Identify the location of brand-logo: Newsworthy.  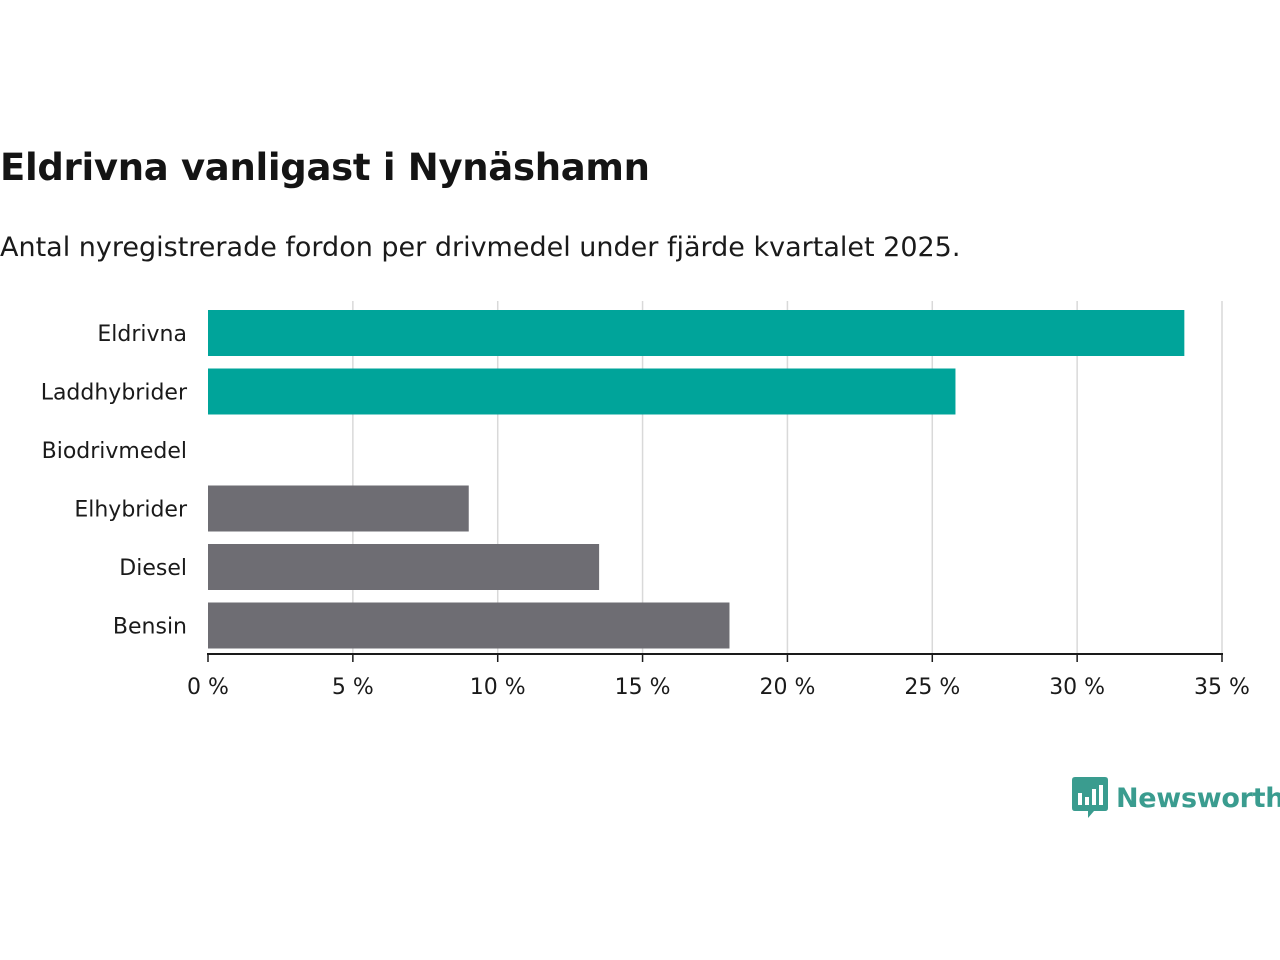
(1176, 798).